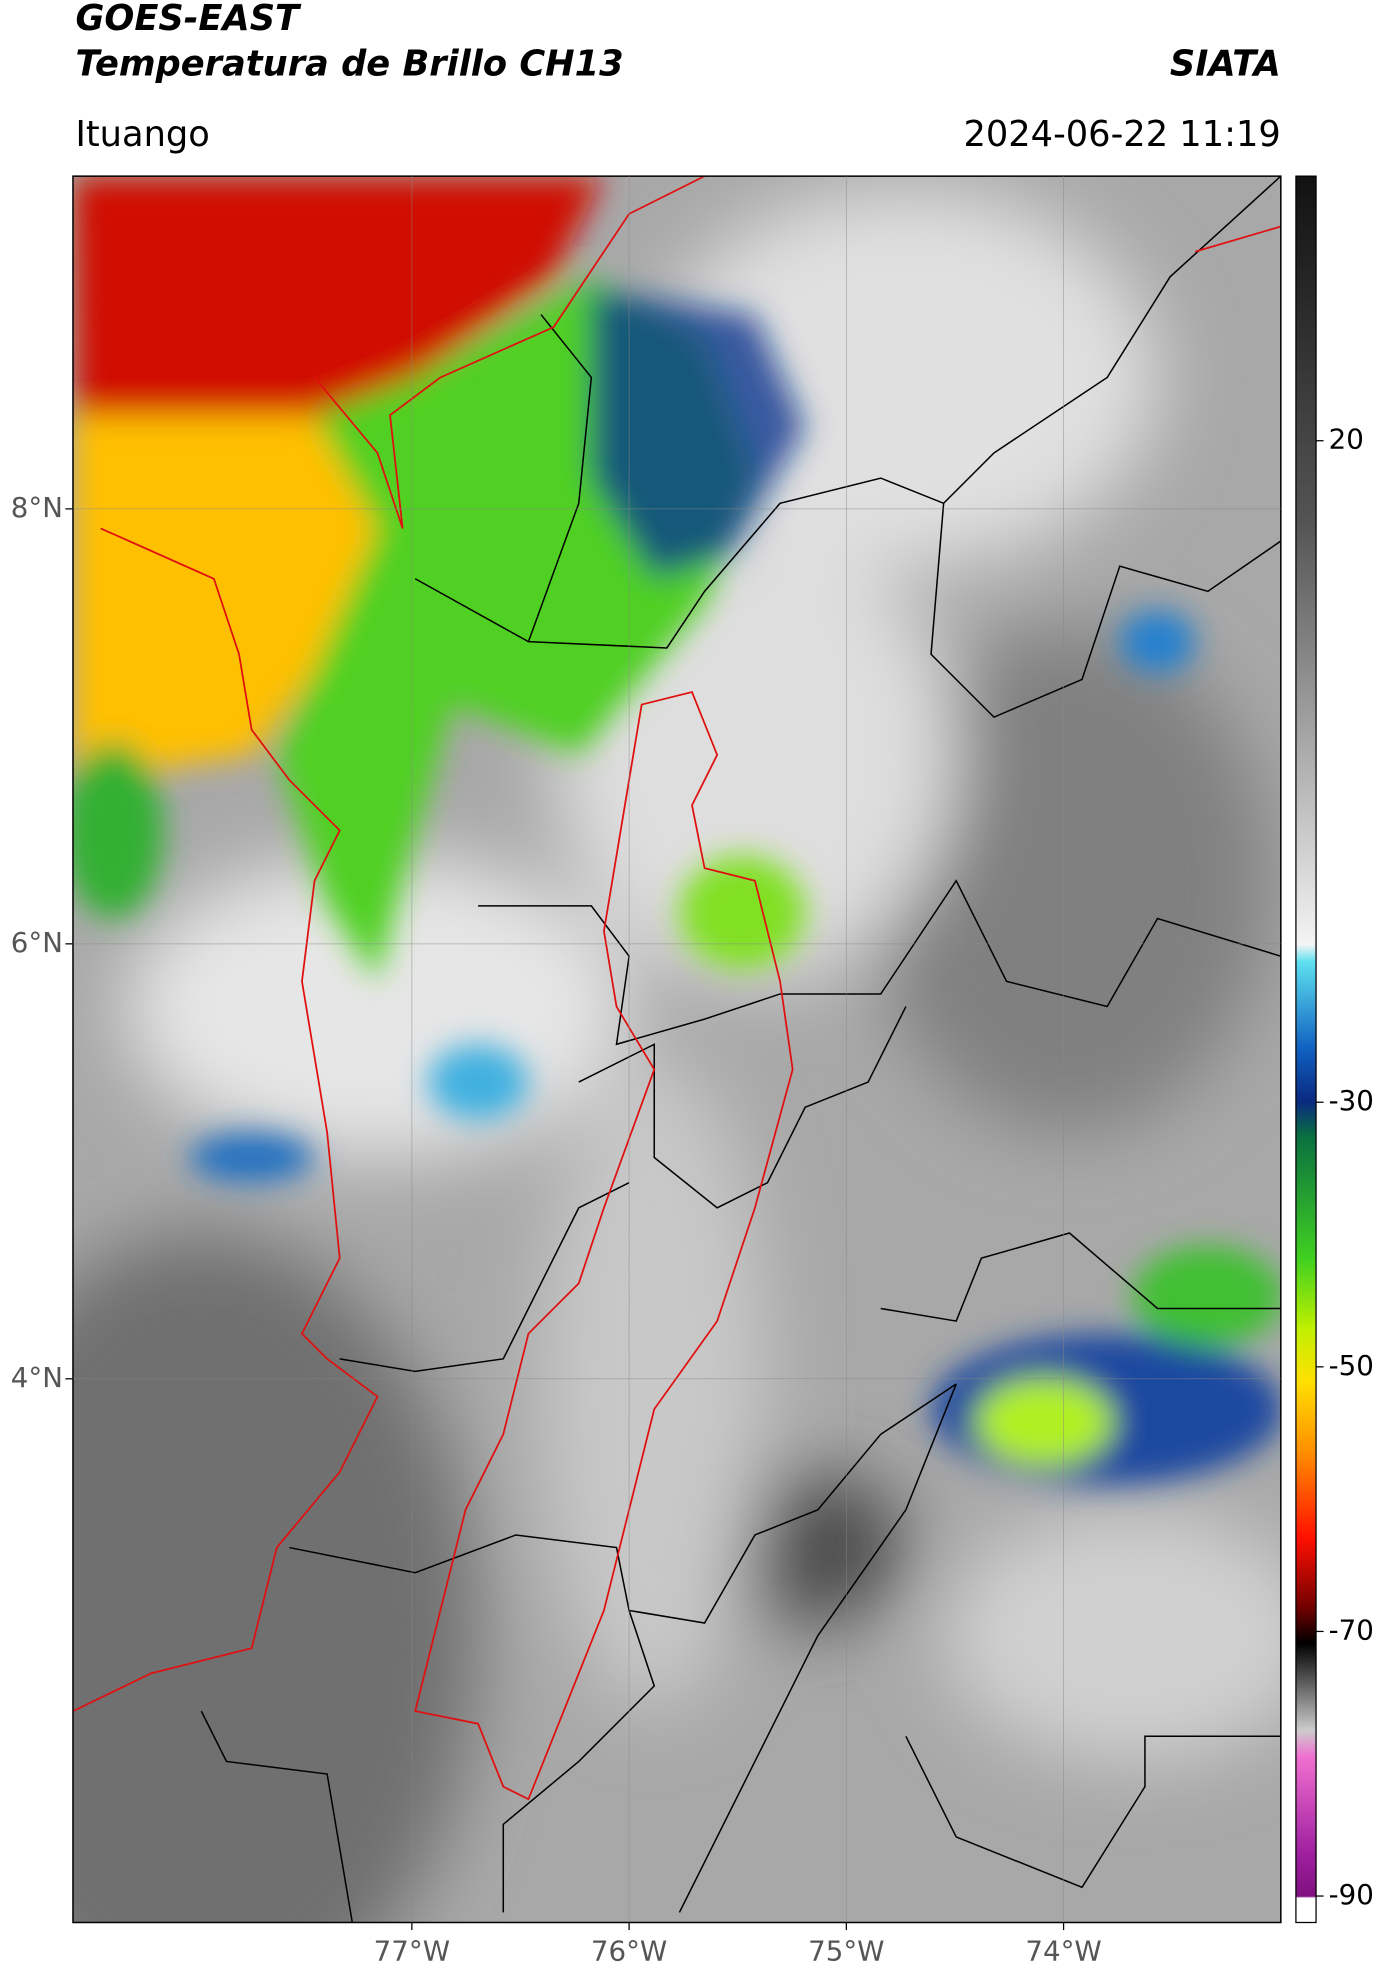  What do you see at coordinates (1306, 1049) in the screenshot?
I see `colorbar` at bounding box center [1306, 1049].